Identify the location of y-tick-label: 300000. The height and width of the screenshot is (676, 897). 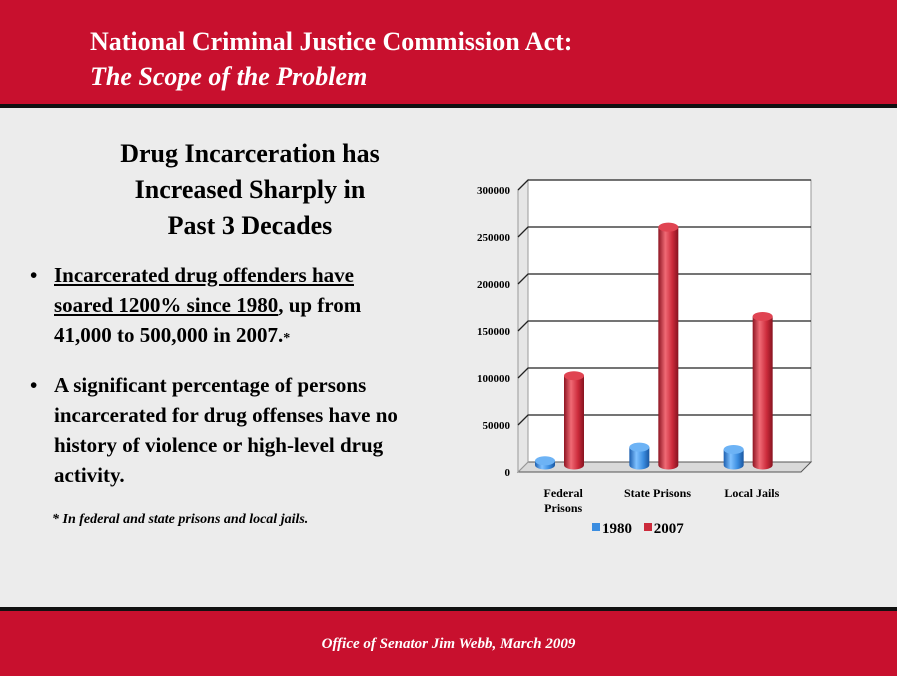
(494, 191).